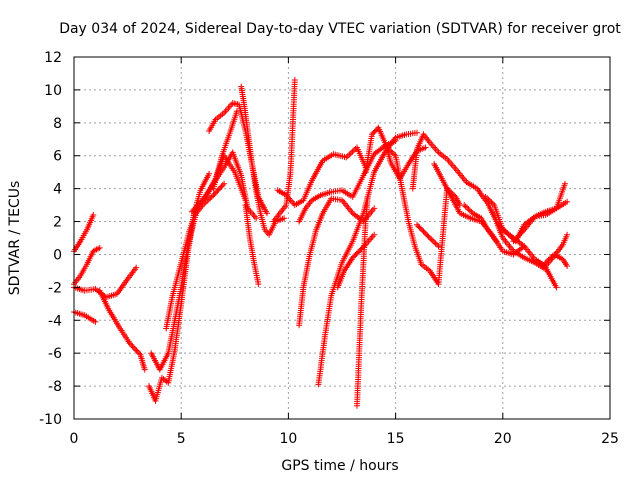 Image resolution: width=640 pixels, height=480 pixels. Describe the element at coordinates (57, 255) in the screenshot. I see `y-tick-label: 0` at that location.